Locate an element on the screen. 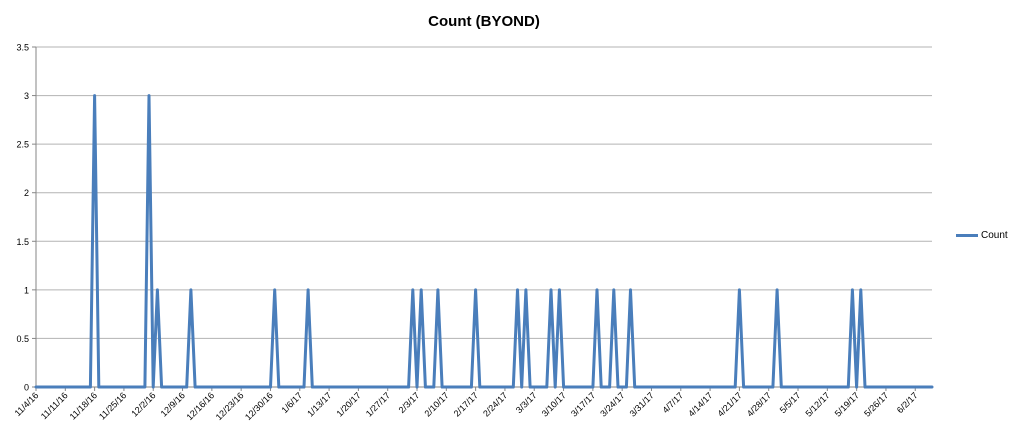 The height and width of the screenshot is (437, 1018). x-tick-label: 5/12/17 is located at coordinates (817, 404).